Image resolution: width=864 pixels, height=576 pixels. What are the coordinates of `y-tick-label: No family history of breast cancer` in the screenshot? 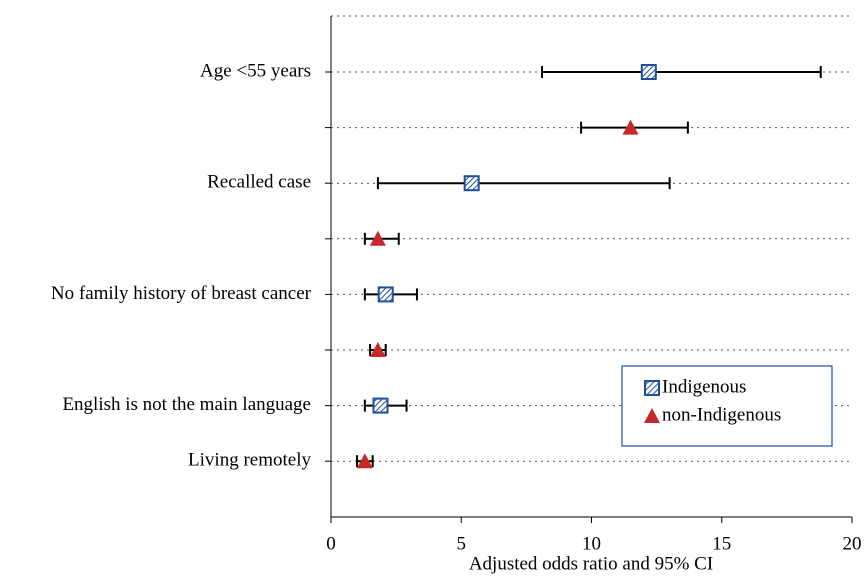 It's located at (181, 293).